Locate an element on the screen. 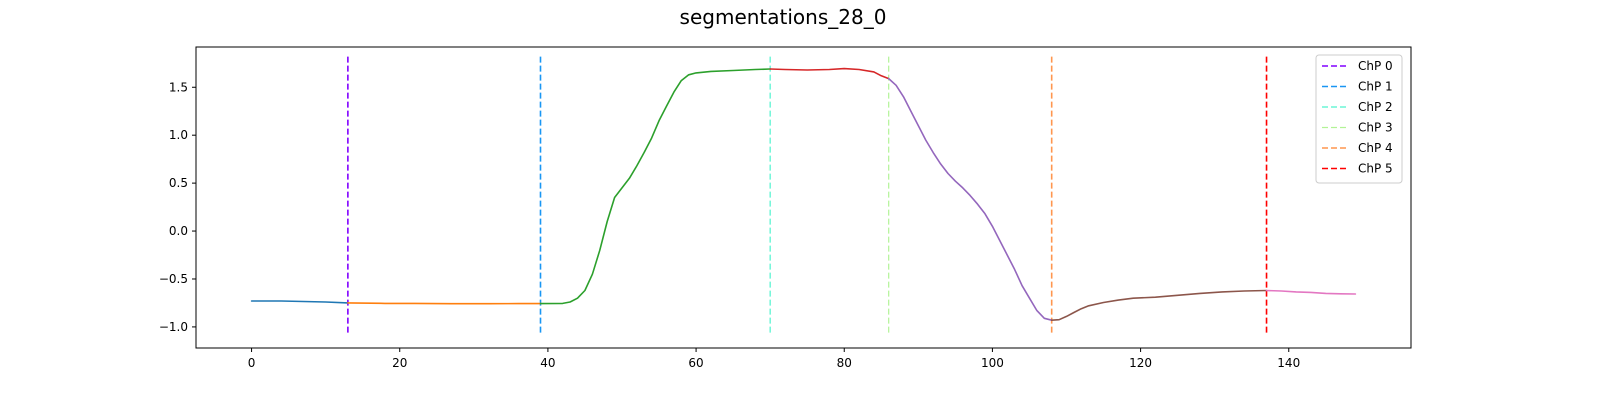  legend-label-5: ChP 5 is located at coordinates (1375, 169).